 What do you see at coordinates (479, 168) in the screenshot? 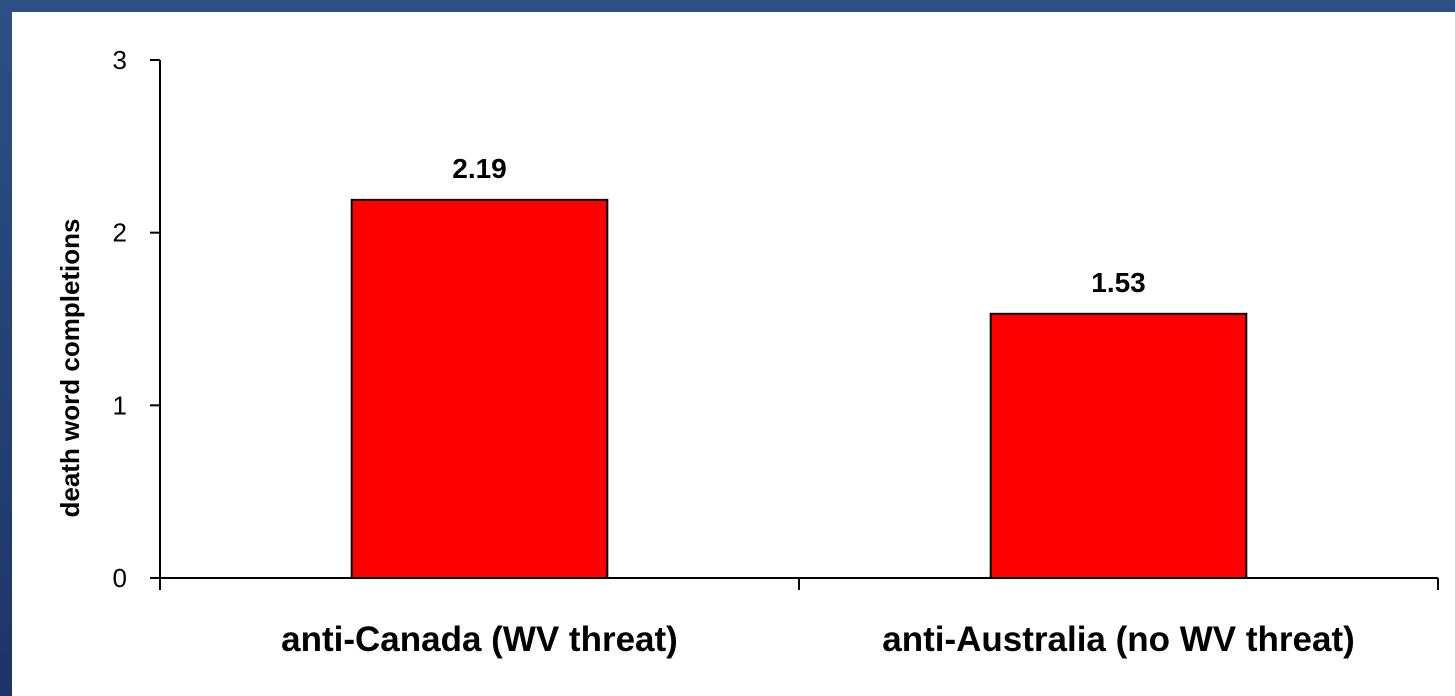
I see `data-label: 2.19` at bounding box center [479, 168].